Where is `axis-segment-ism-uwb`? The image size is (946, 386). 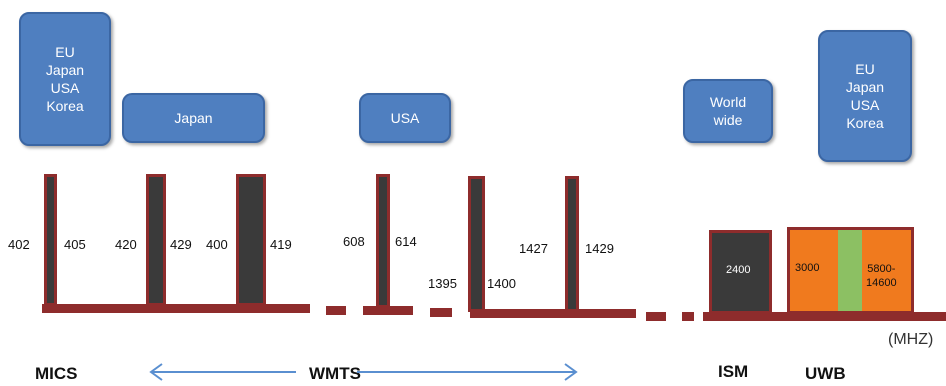
axis-segment-ism-uwb is located at coordinates (824, 316).